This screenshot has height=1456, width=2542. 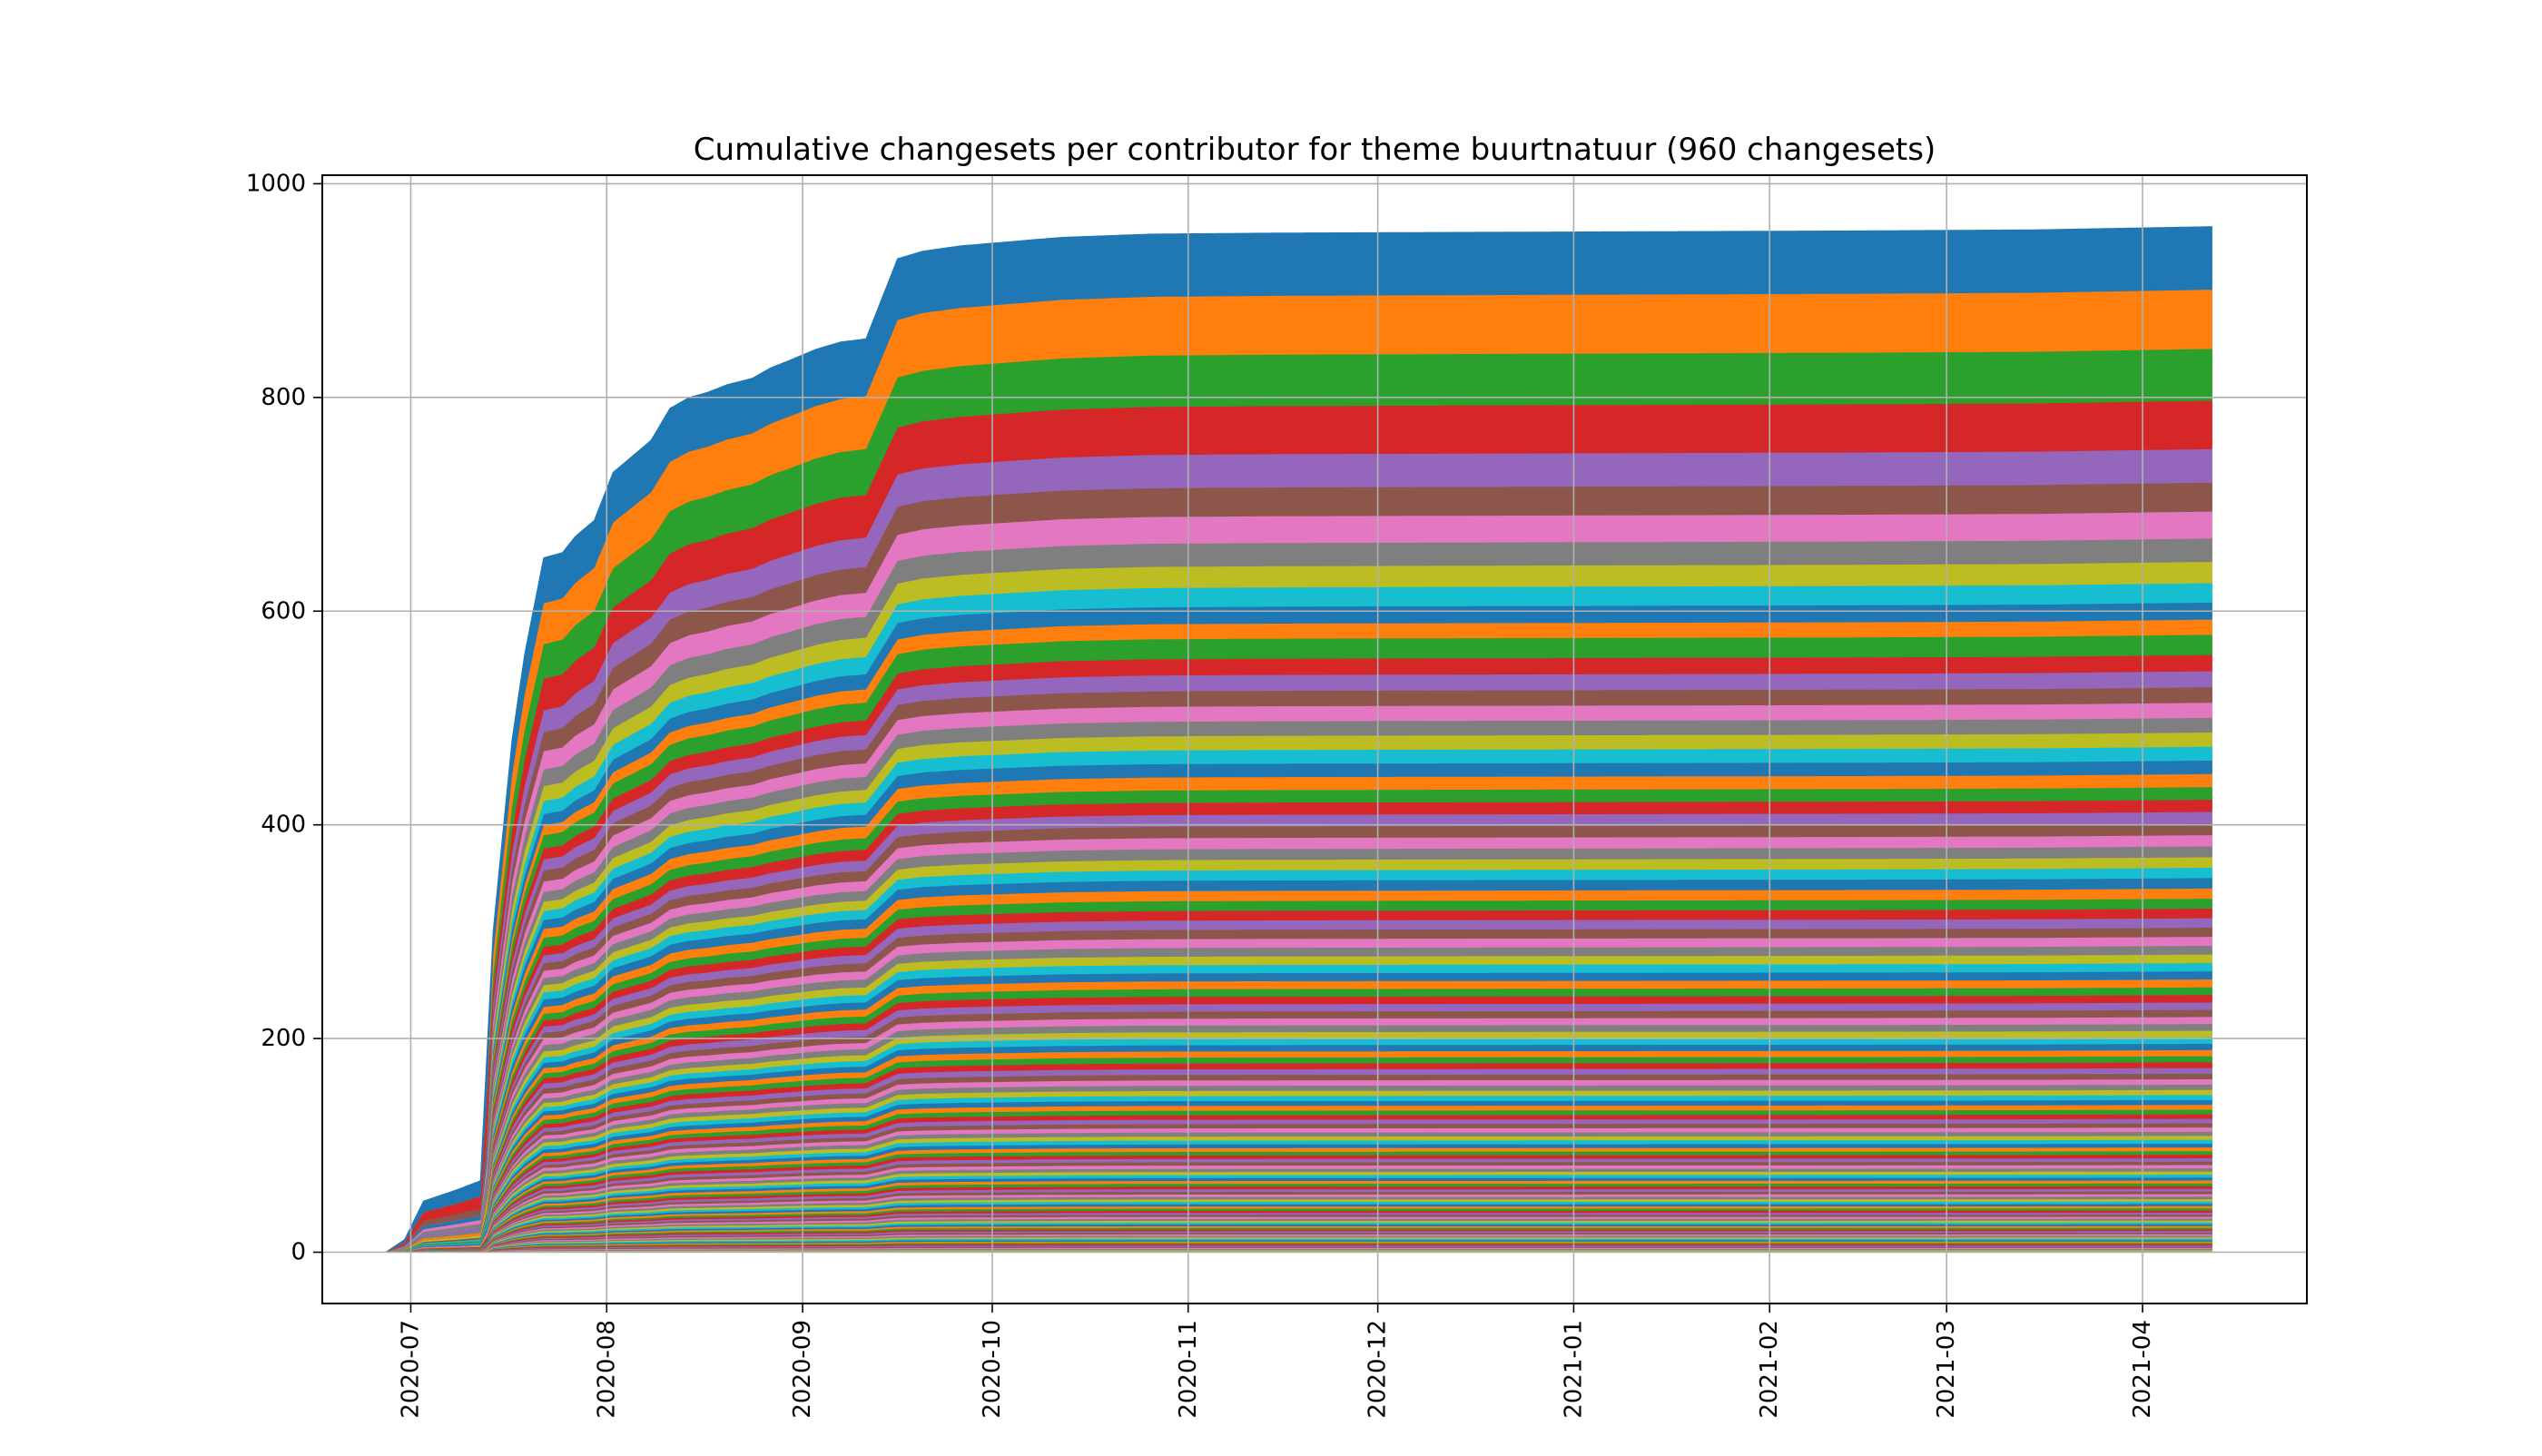 I want to click on x-tick-label: 2021-01, so click(x=1573, y=1369).